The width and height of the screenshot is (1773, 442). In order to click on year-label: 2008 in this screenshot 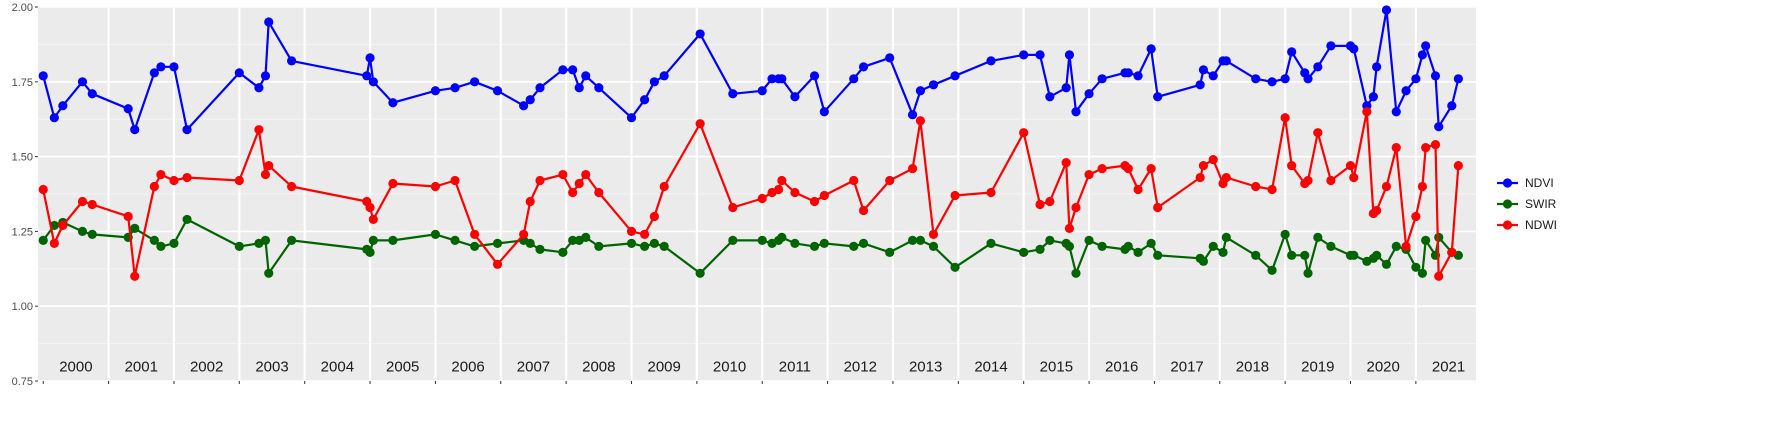, I will do `click(598, 366)`.